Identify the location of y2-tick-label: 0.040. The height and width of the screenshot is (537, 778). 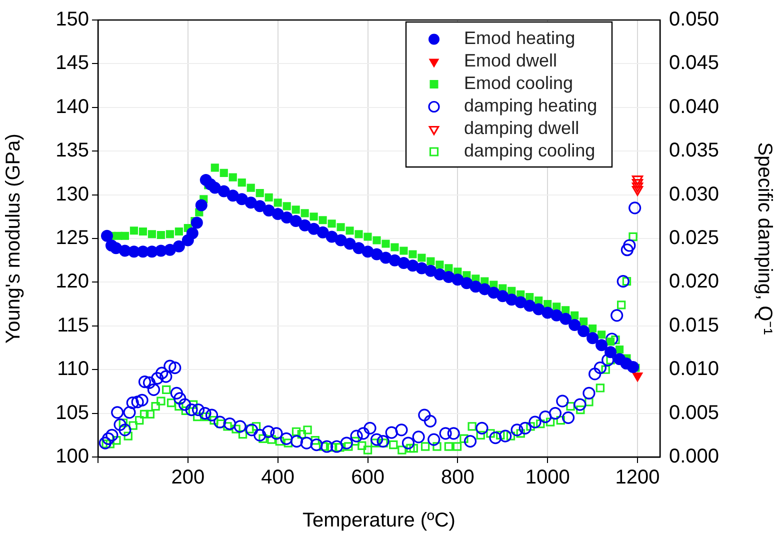
(694, 107).